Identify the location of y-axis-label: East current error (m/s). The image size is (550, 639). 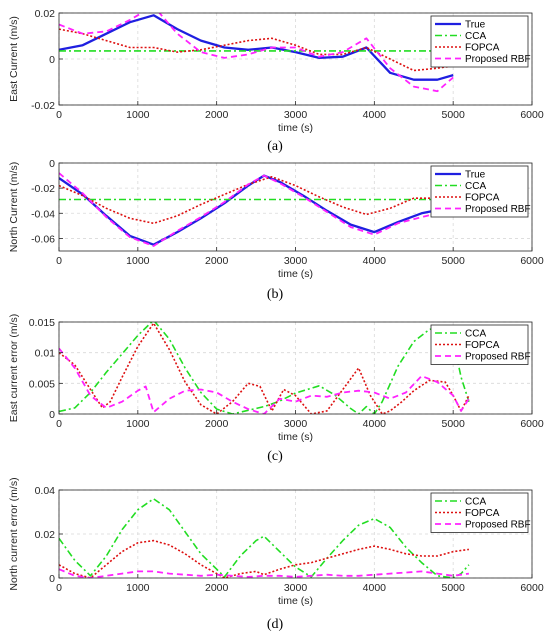
(14, 368).